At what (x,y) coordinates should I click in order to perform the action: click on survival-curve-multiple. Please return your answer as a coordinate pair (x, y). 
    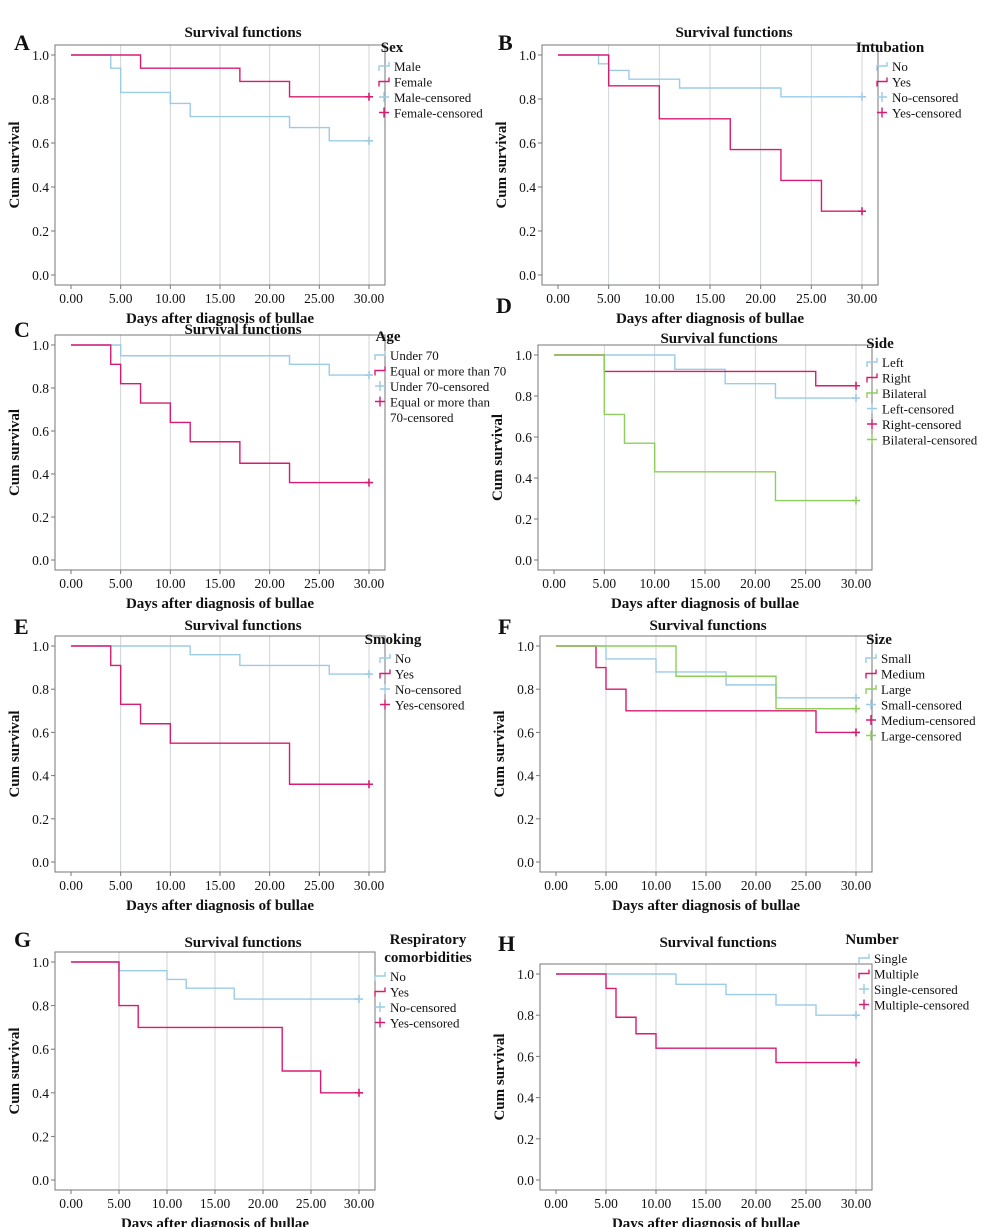
    Looking at the image, I should click on (706, 1018).